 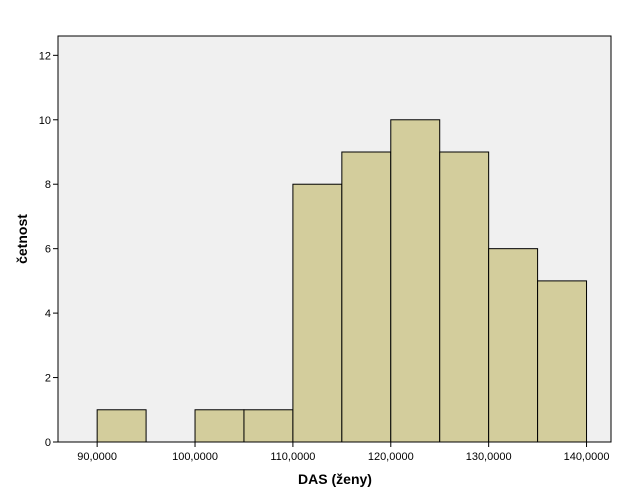 I want to click on y-tick-label: 10, so click(x=45, y=121).